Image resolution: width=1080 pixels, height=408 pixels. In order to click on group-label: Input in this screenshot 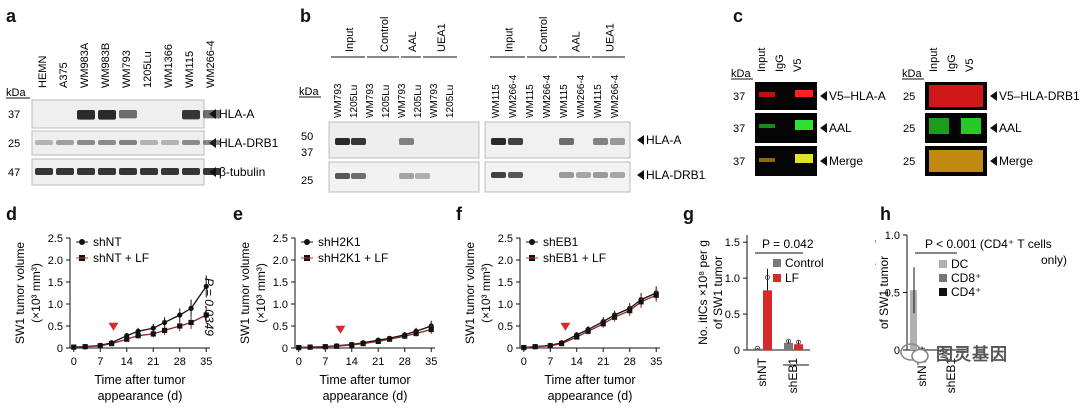, I will do `click(350, 40)`.